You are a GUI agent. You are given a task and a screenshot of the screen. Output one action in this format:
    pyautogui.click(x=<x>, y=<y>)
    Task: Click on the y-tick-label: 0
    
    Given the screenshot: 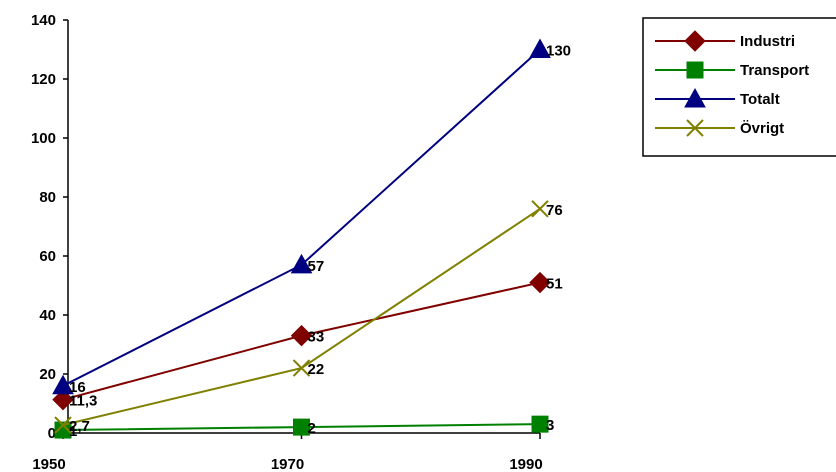 What is the action you would take?
    pyautogui.click(x=52, y=433)
    